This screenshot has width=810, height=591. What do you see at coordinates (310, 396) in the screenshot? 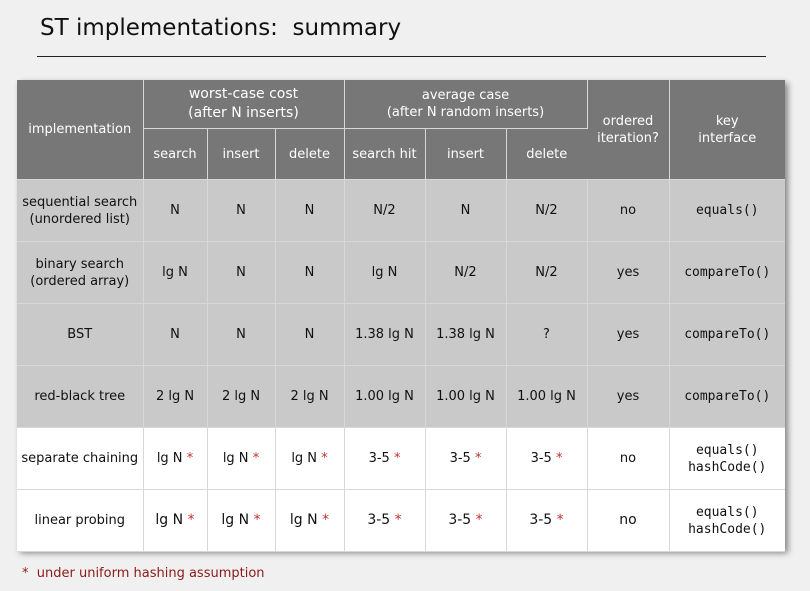
I see `worst-delete-cell: 2 lg N` at bounding box center [310, 396].